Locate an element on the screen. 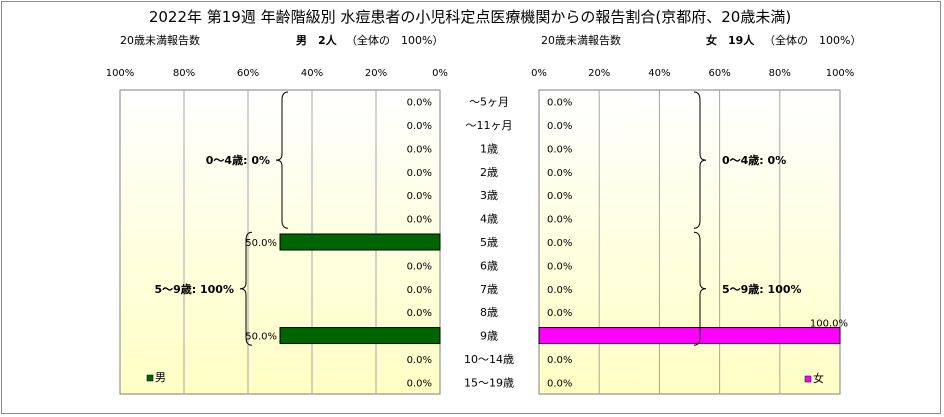  female-legend-swatch is located at coordinates (808, 379).